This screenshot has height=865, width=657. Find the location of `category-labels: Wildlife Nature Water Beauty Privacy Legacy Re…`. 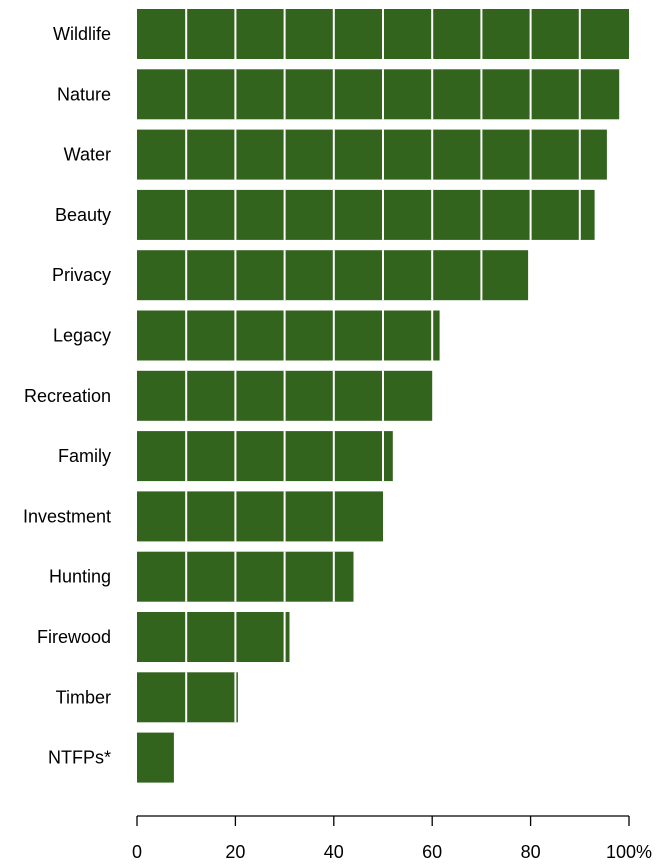

category-labels: Wildlife Nature Water Beauty Privacy Legacy Re… is located at coordinates (67, 396).